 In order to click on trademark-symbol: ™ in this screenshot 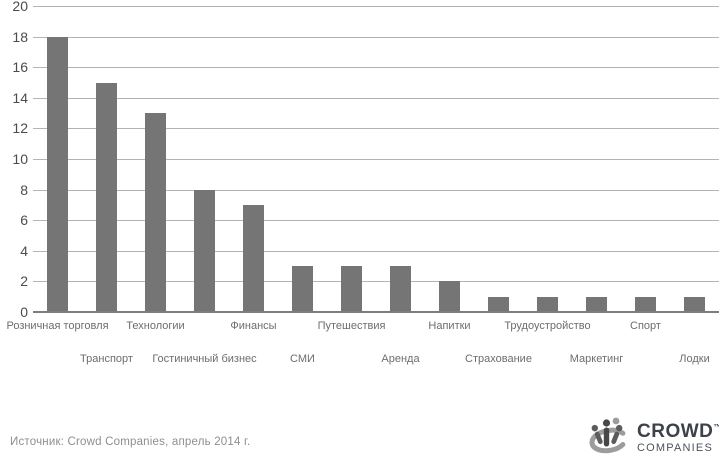, I will do `click(716, 427)`.